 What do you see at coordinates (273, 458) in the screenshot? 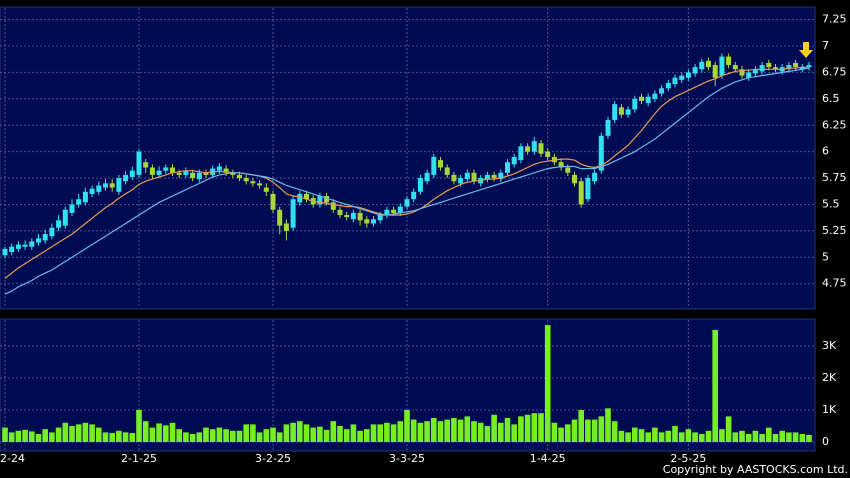
I see `x-tick-label: 3-2-25` at bounding box center [273, 458].